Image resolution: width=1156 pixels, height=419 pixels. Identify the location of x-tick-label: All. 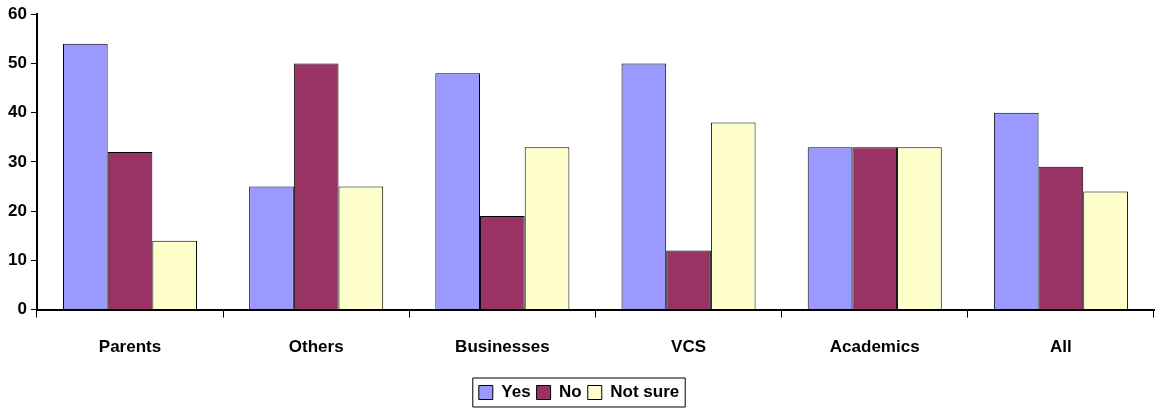
(1061, 347).